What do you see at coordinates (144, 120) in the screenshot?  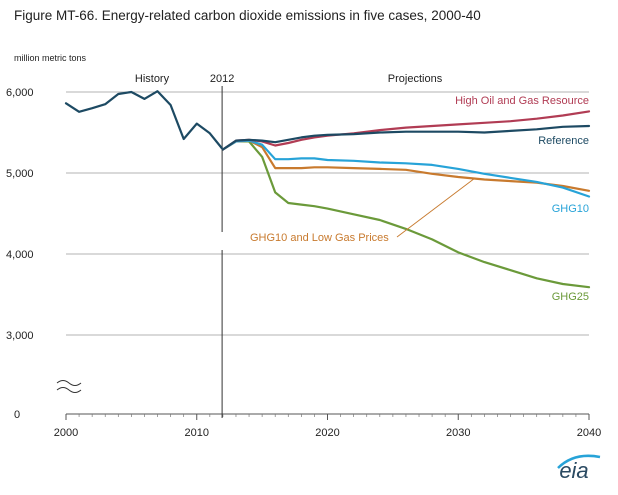 I see `history-line` at bounding box center [144, 120].